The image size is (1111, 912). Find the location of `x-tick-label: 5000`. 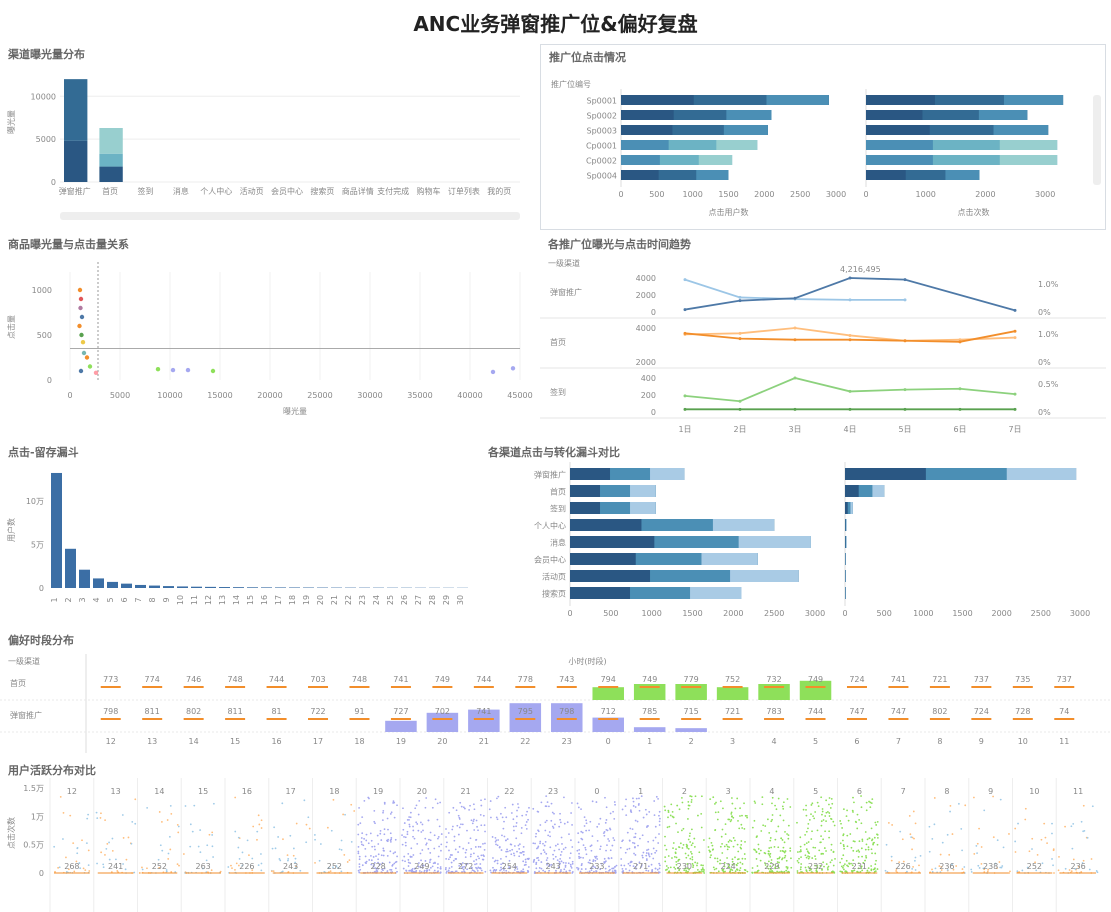

x-tick-label: 5000 is located at coordinates (120, 395).